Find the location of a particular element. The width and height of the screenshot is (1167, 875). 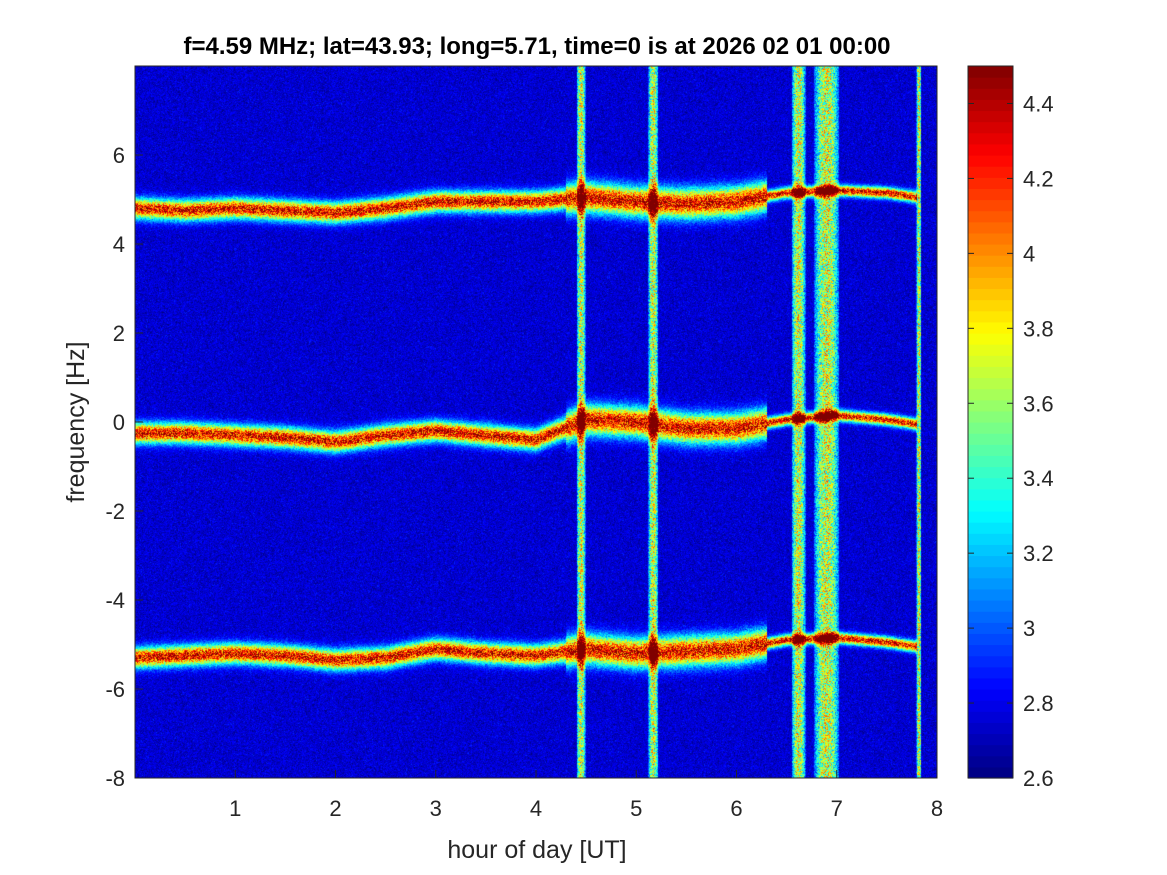

colorbar-tick-label: 4.4 is located at coordinates (1038, 103).